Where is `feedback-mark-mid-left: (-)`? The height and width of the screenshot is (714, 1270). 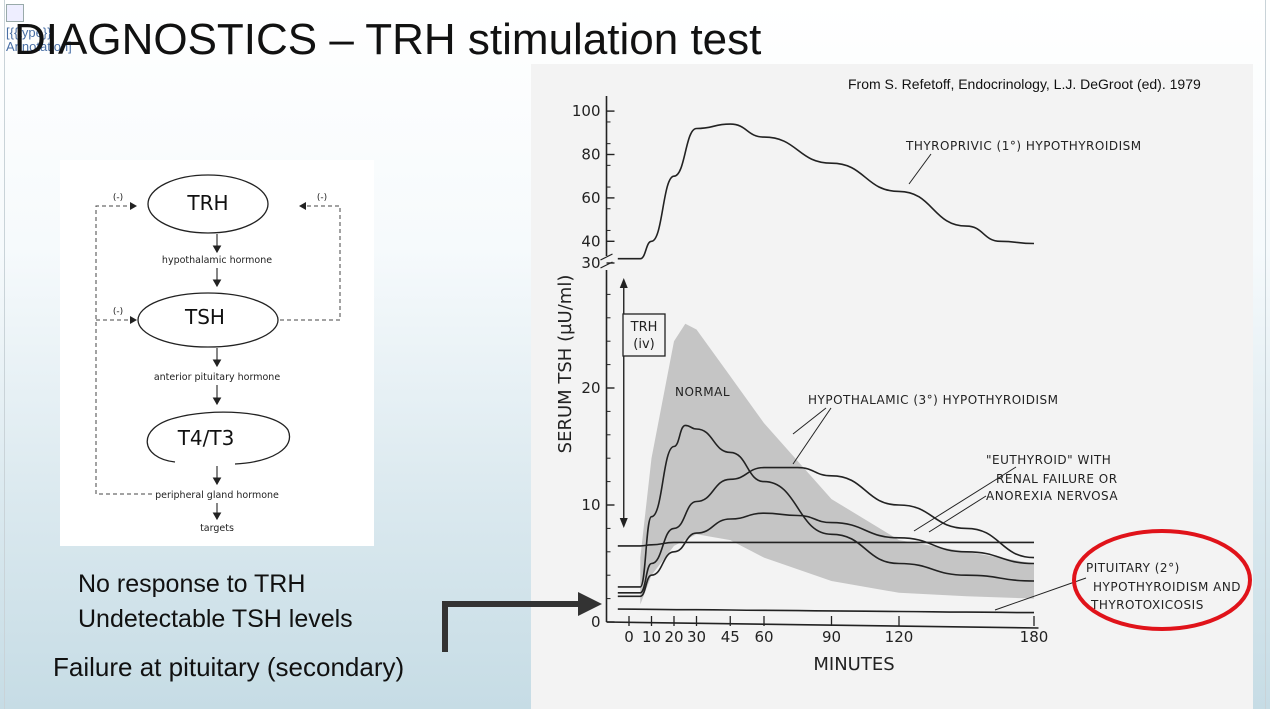
feedback-mark-mid-left: (-) is located at coordinates (118, 312).